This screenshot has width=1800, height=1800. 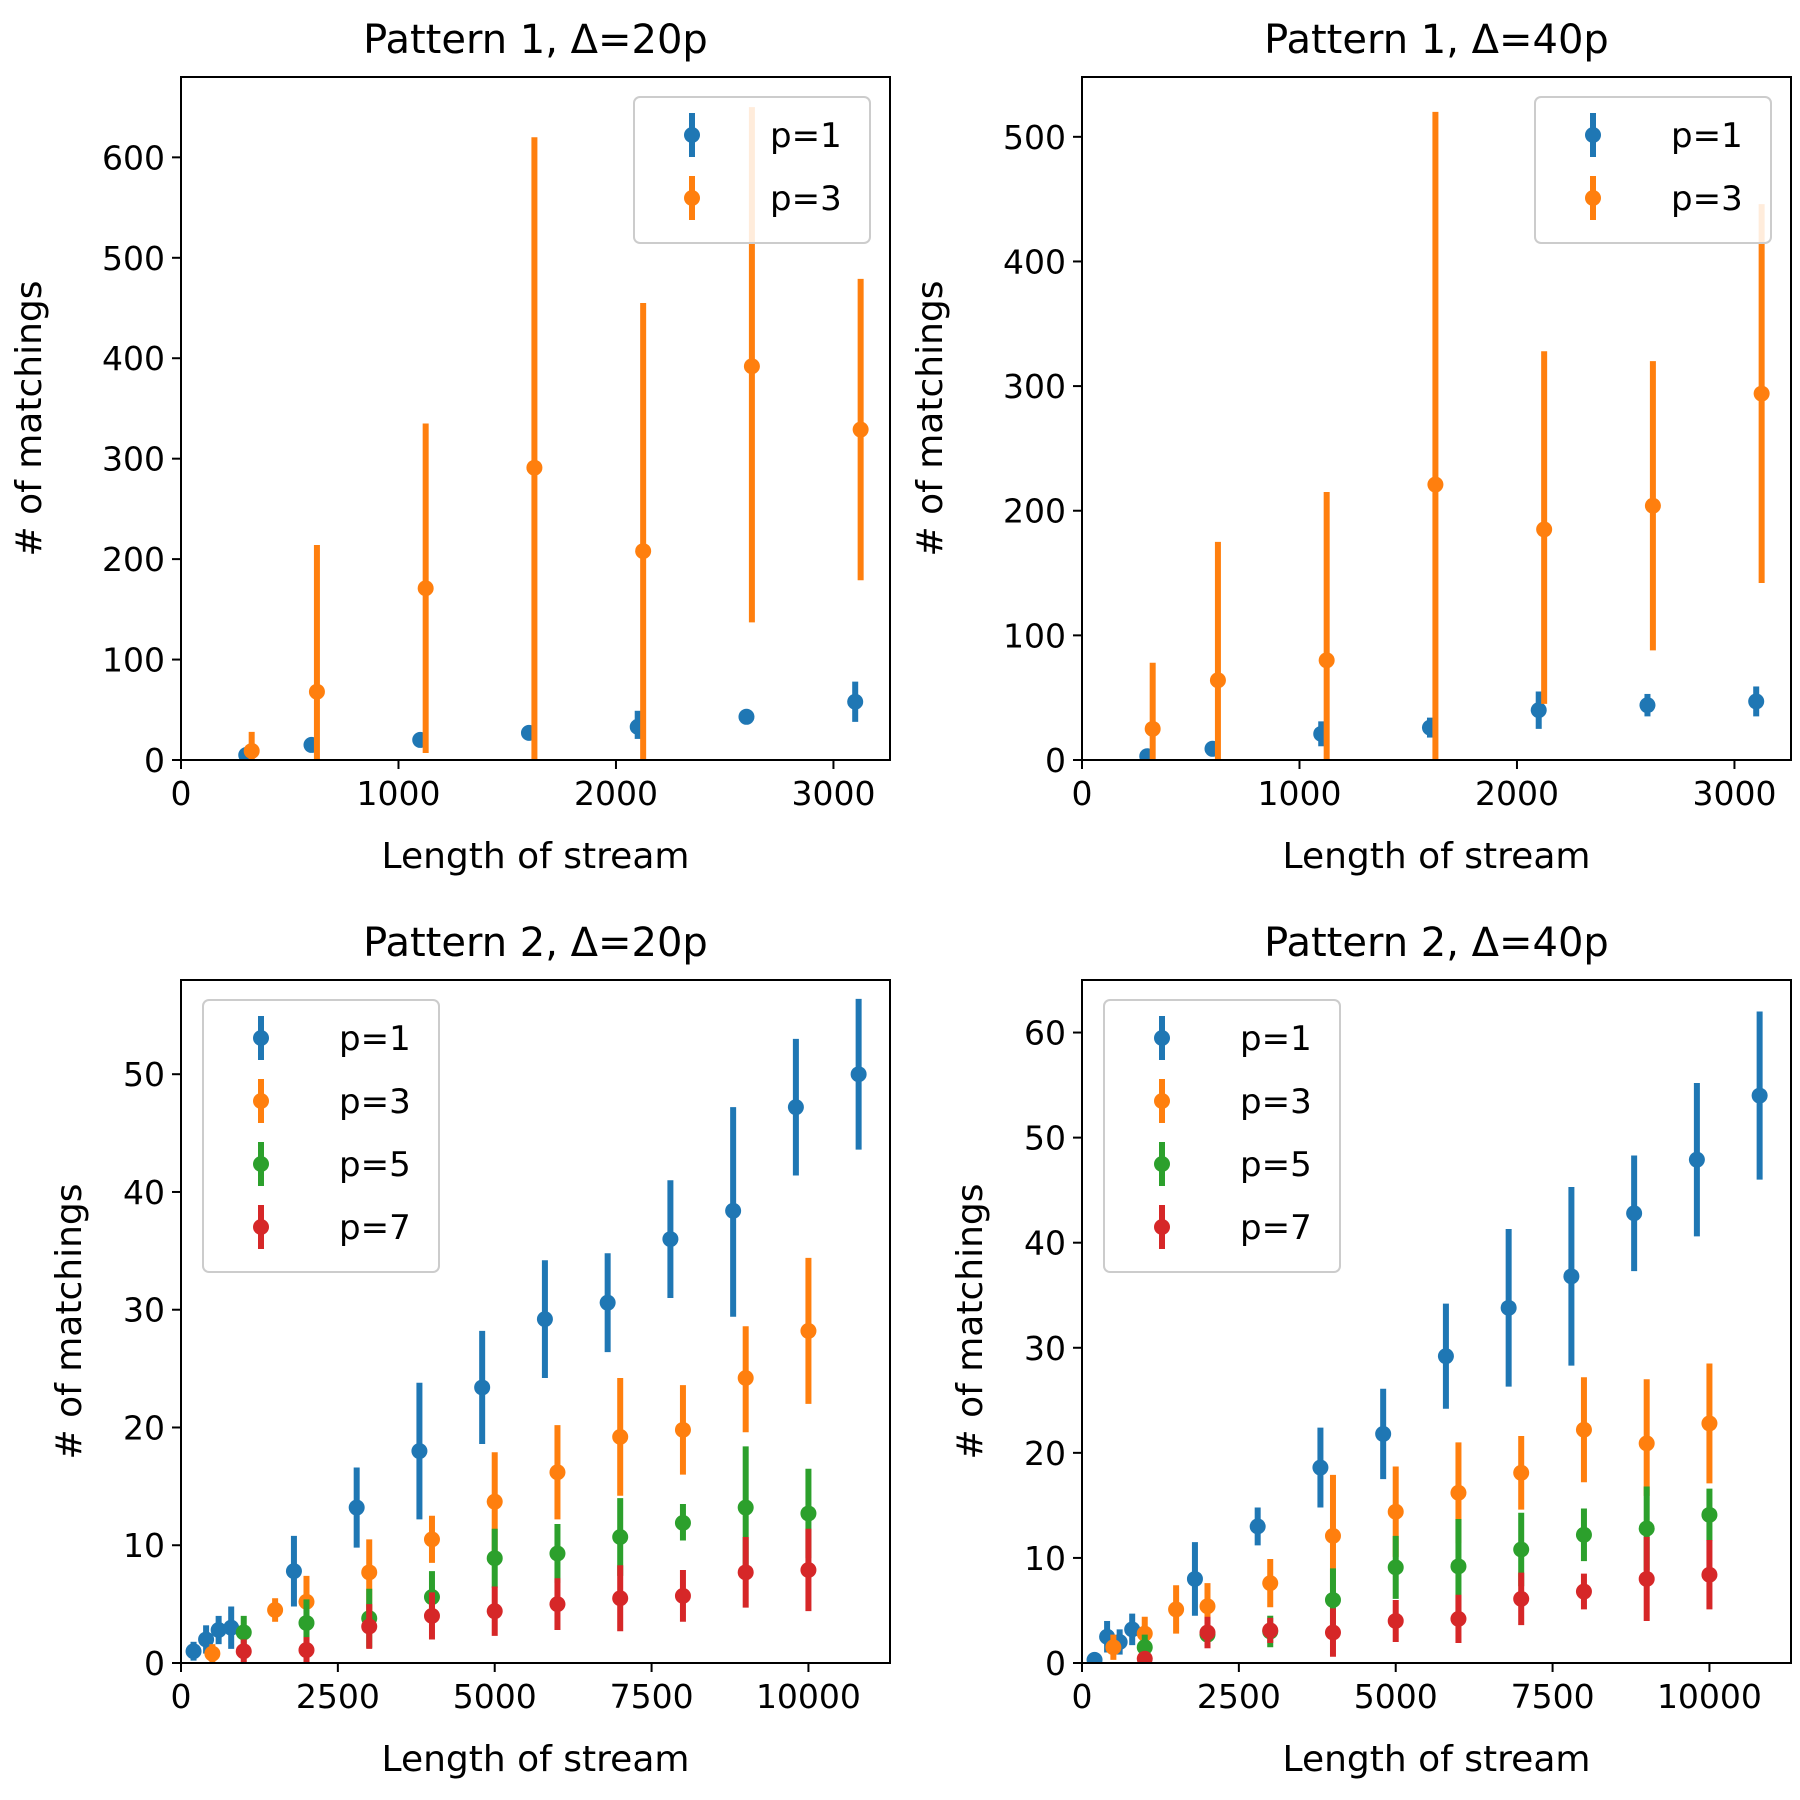 What do you see at coordinates (535, 40) in the screenshot?
I see `chart-title: Pattern 1, Δ=20p` at bounding box center [535, 40].